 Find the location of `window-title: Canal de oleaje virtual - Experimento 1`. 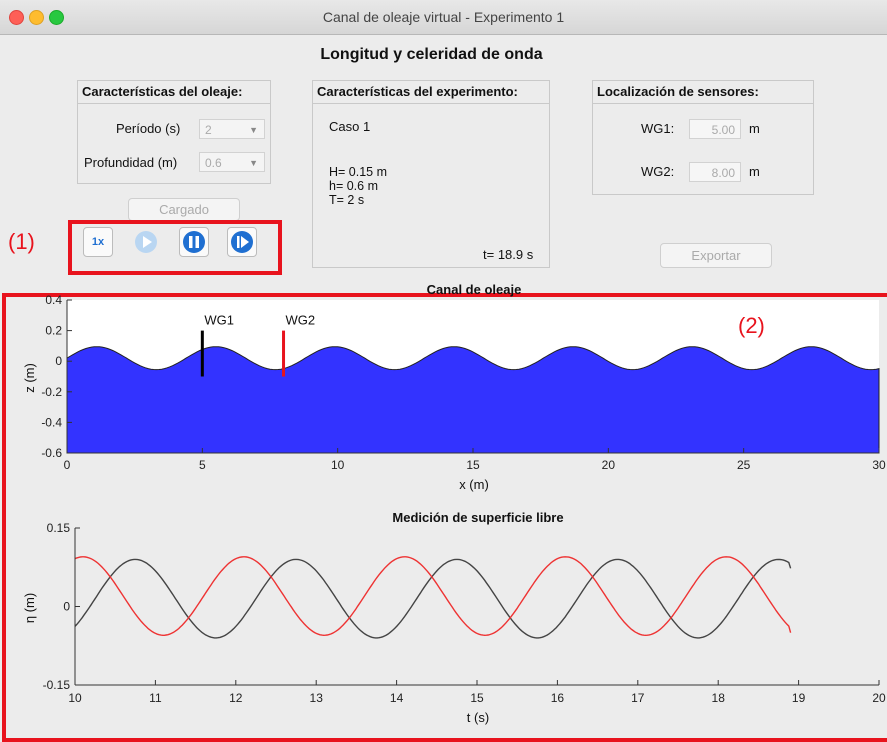

window-title: Canal de oleaje virtual - Experimento 1 is located at coordinates (443, 17).